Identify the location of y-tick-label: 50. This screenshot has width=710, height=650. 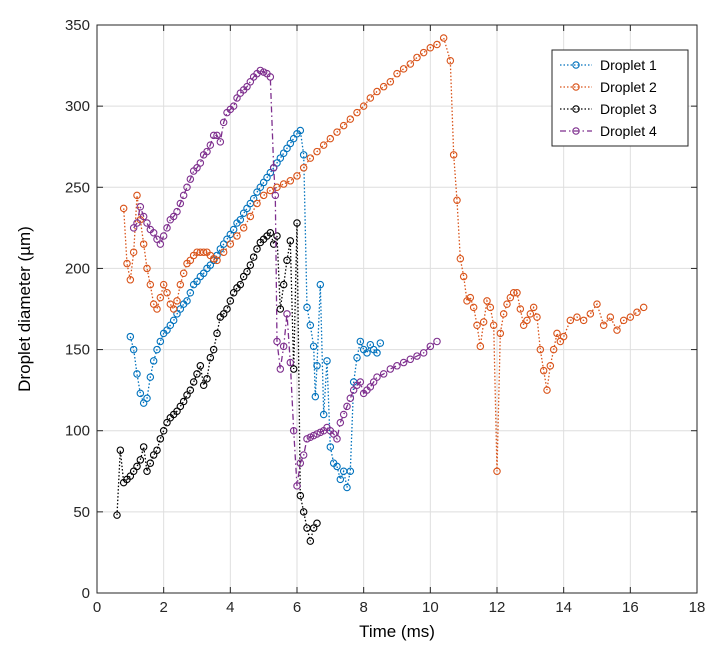
(81, 512).